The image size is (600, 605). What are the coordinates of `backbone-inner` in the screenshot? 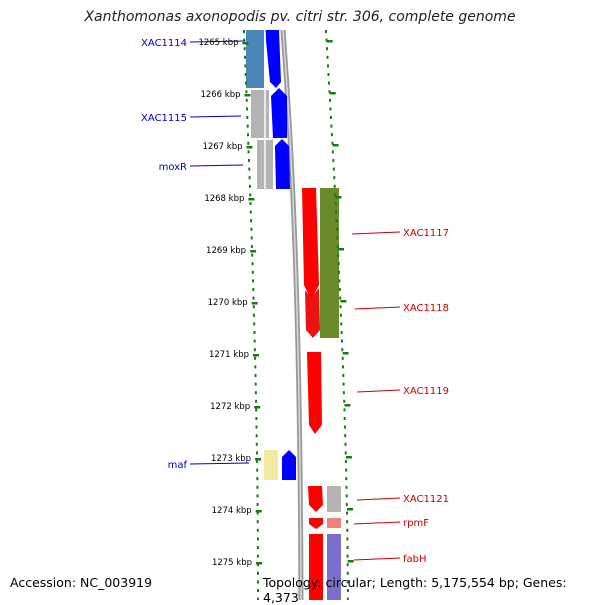 It's located at (292, 314).